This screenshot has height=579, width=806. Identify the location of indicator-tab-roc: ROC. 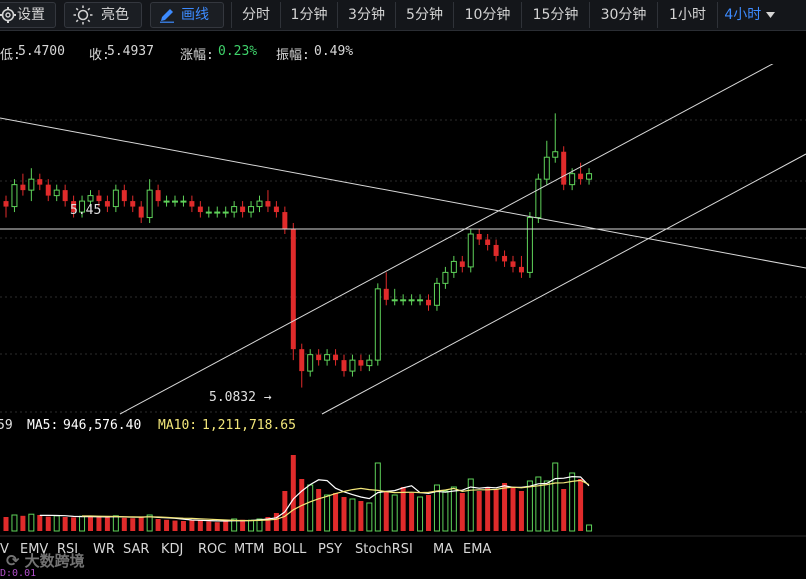
(212, 549).